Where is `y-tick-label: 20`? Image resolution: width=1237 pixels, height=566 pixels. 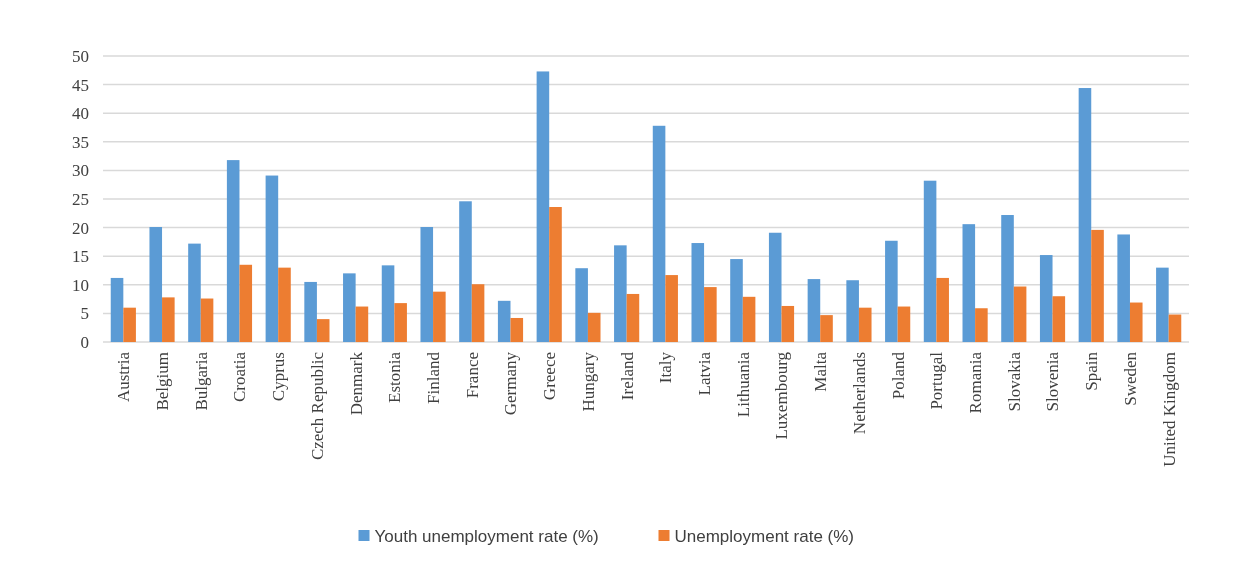
y-tick-label: 20 is located at coordinates (80, 228).